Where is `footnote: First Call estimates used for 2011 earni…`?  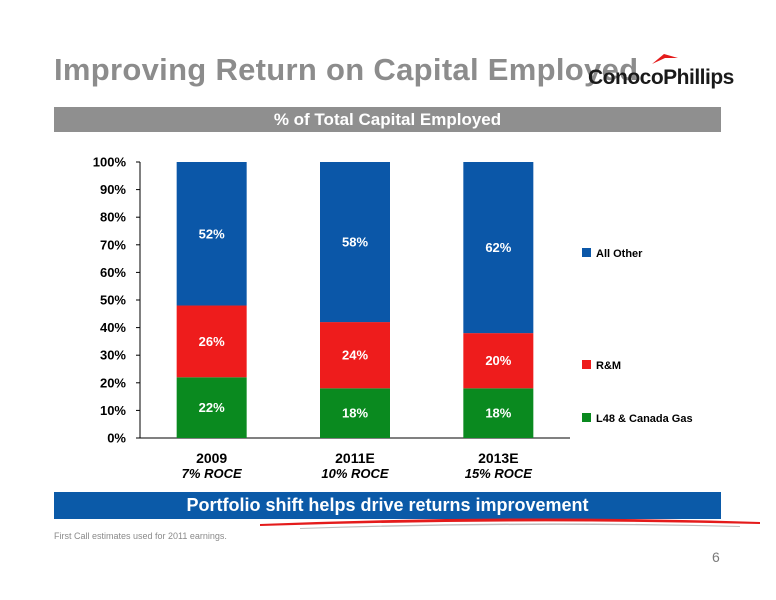
footnote: First Call estimates used for 2011 earni… is located at coordinates (140, 536).